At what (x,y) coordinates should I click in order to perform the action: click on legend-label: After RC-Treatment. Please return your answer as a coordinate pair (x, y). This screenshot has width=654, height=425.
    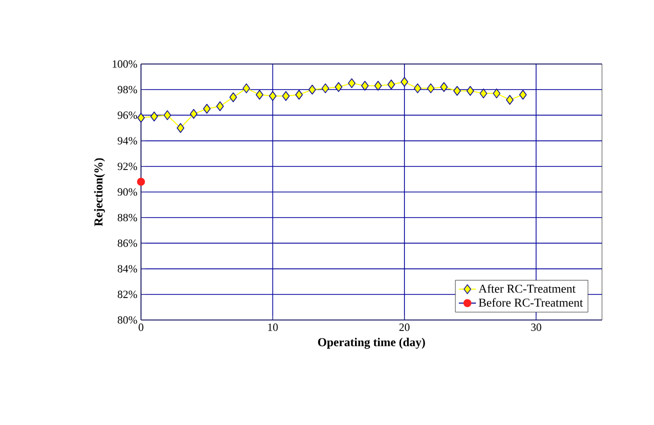
    Looking at the image, I should click on (527, 288).